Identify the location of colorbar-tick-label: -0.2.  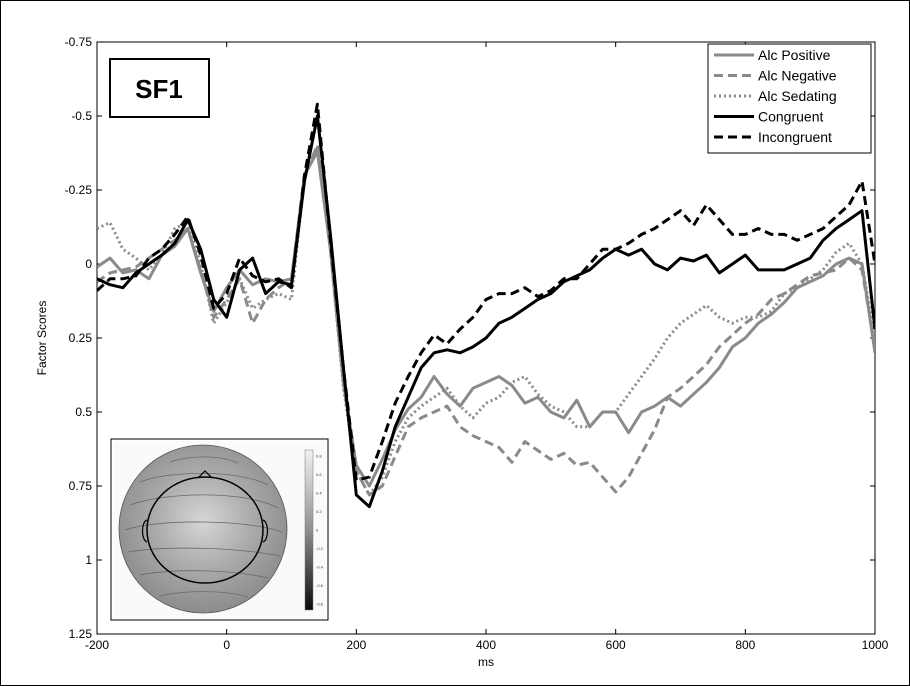
(320, 548).